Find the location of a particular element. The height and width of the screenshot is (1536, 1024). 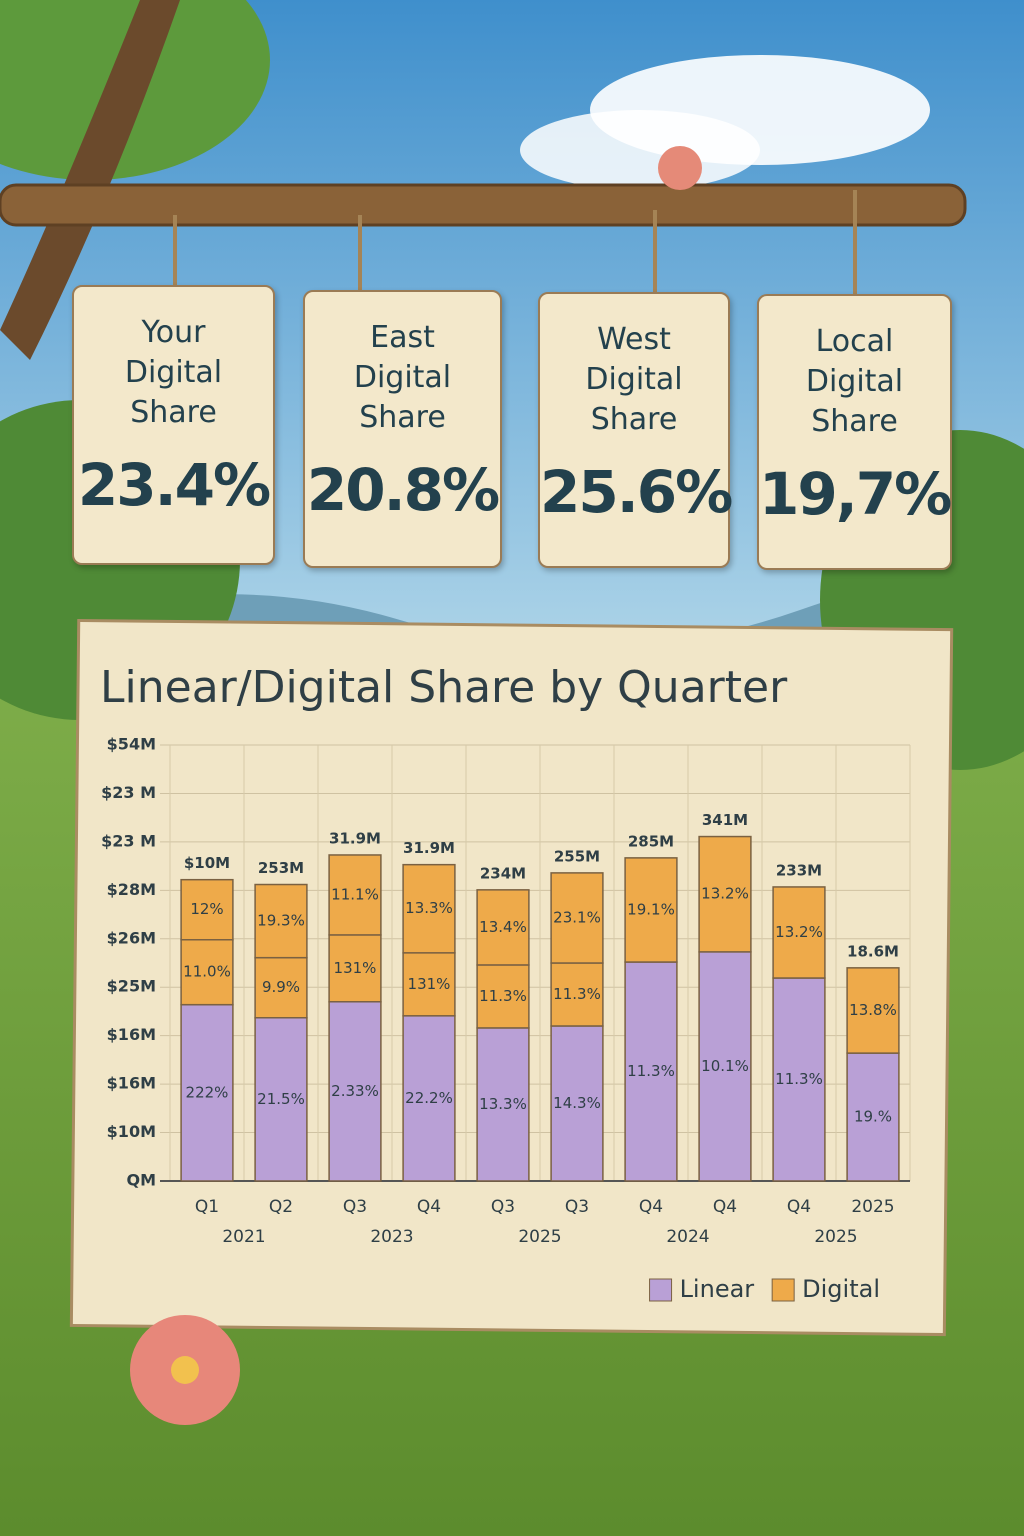

segment-label: 23.1% is located at coordinates (577, 917).